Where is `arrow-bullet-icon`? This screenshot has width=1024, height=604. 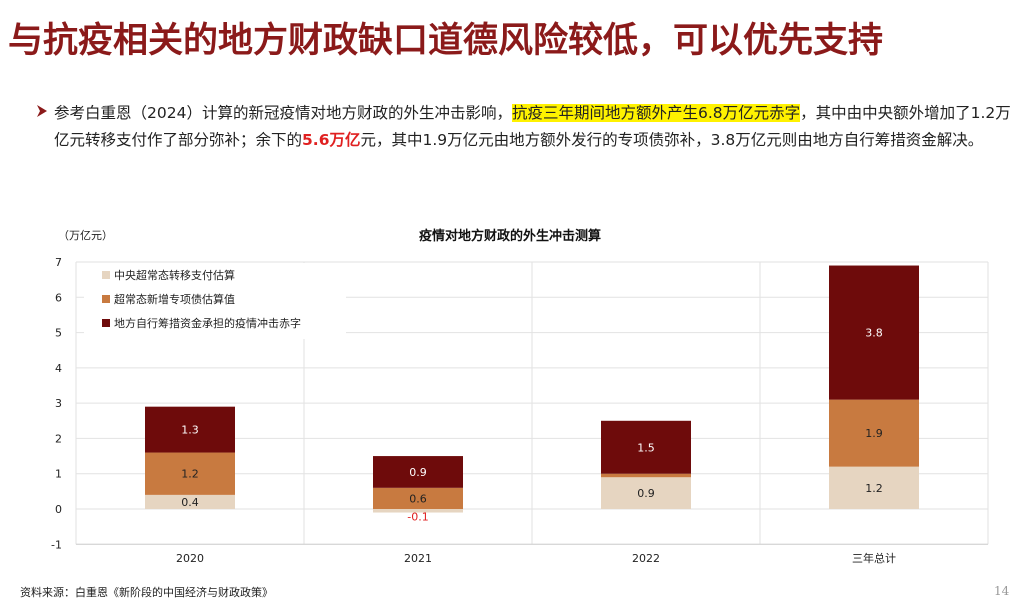 arrow-bullet-icon is located at coordinates (42, 111).